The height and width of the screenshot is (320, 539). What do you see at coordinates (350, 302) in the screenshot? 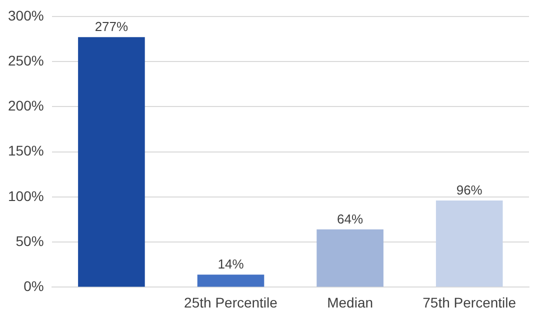
I see `x-tick-label: Median` at bounding box center [350, 302].